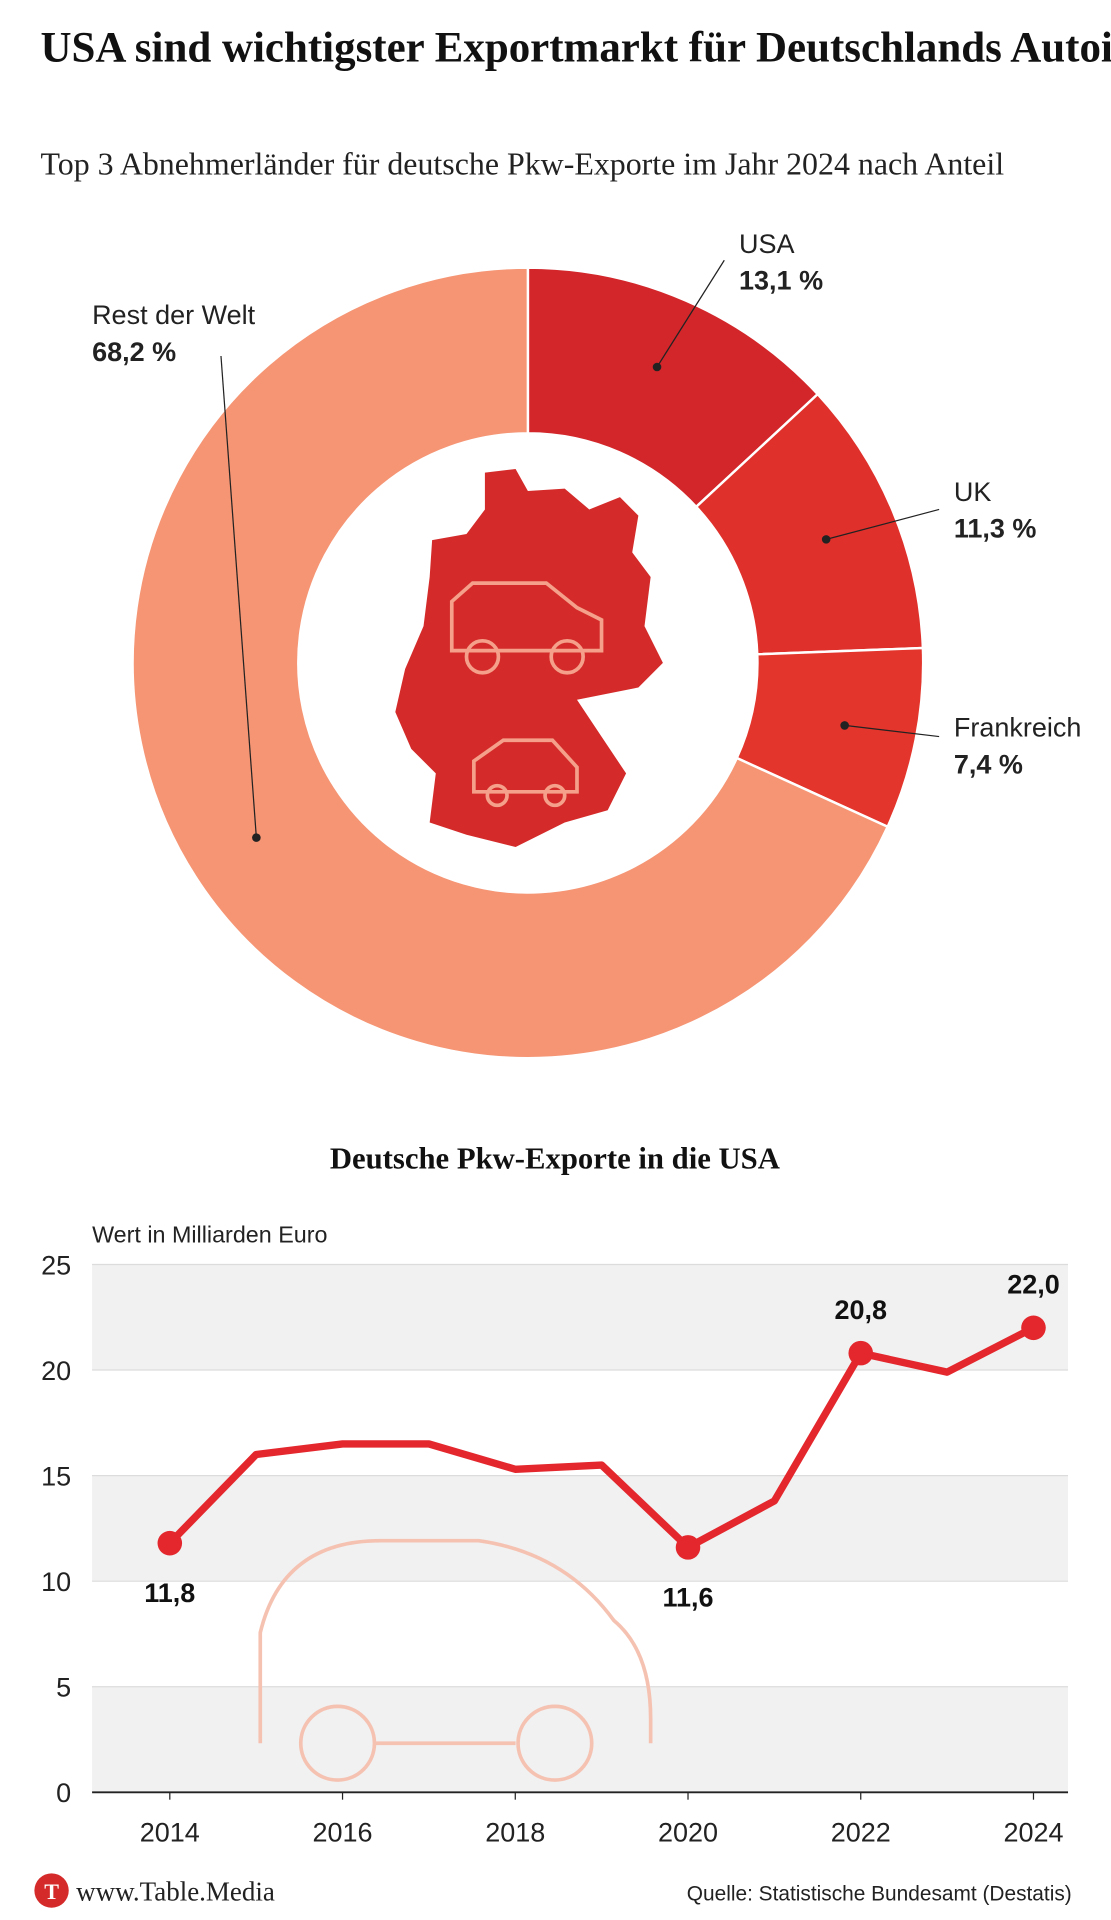 This screenshot has height=1920, width=1111. I want to click on x-tick-label: 2024, so click(1033, 1832).